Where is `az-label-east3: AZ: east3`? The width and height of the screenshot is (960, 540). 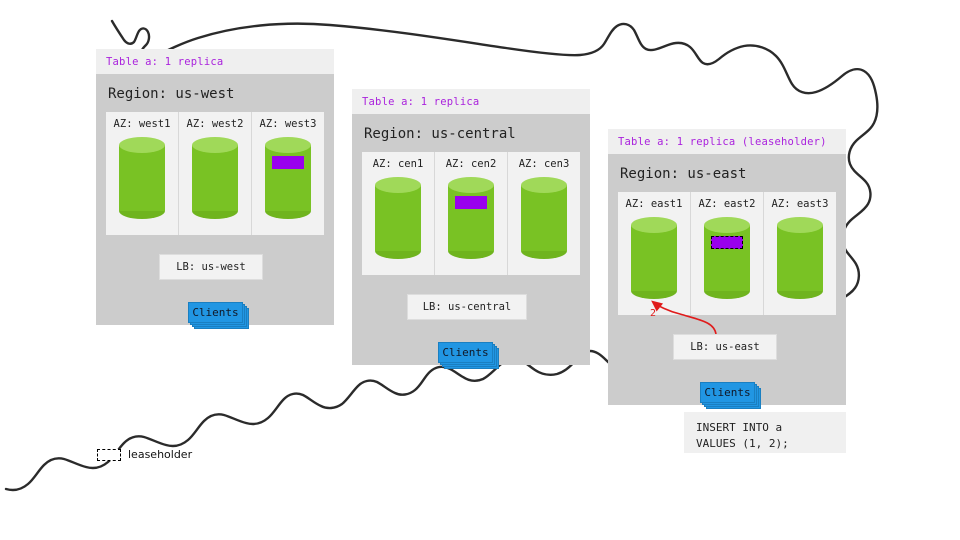 az-label-east3: AZ: east3 is located at coordinates (800, 204).